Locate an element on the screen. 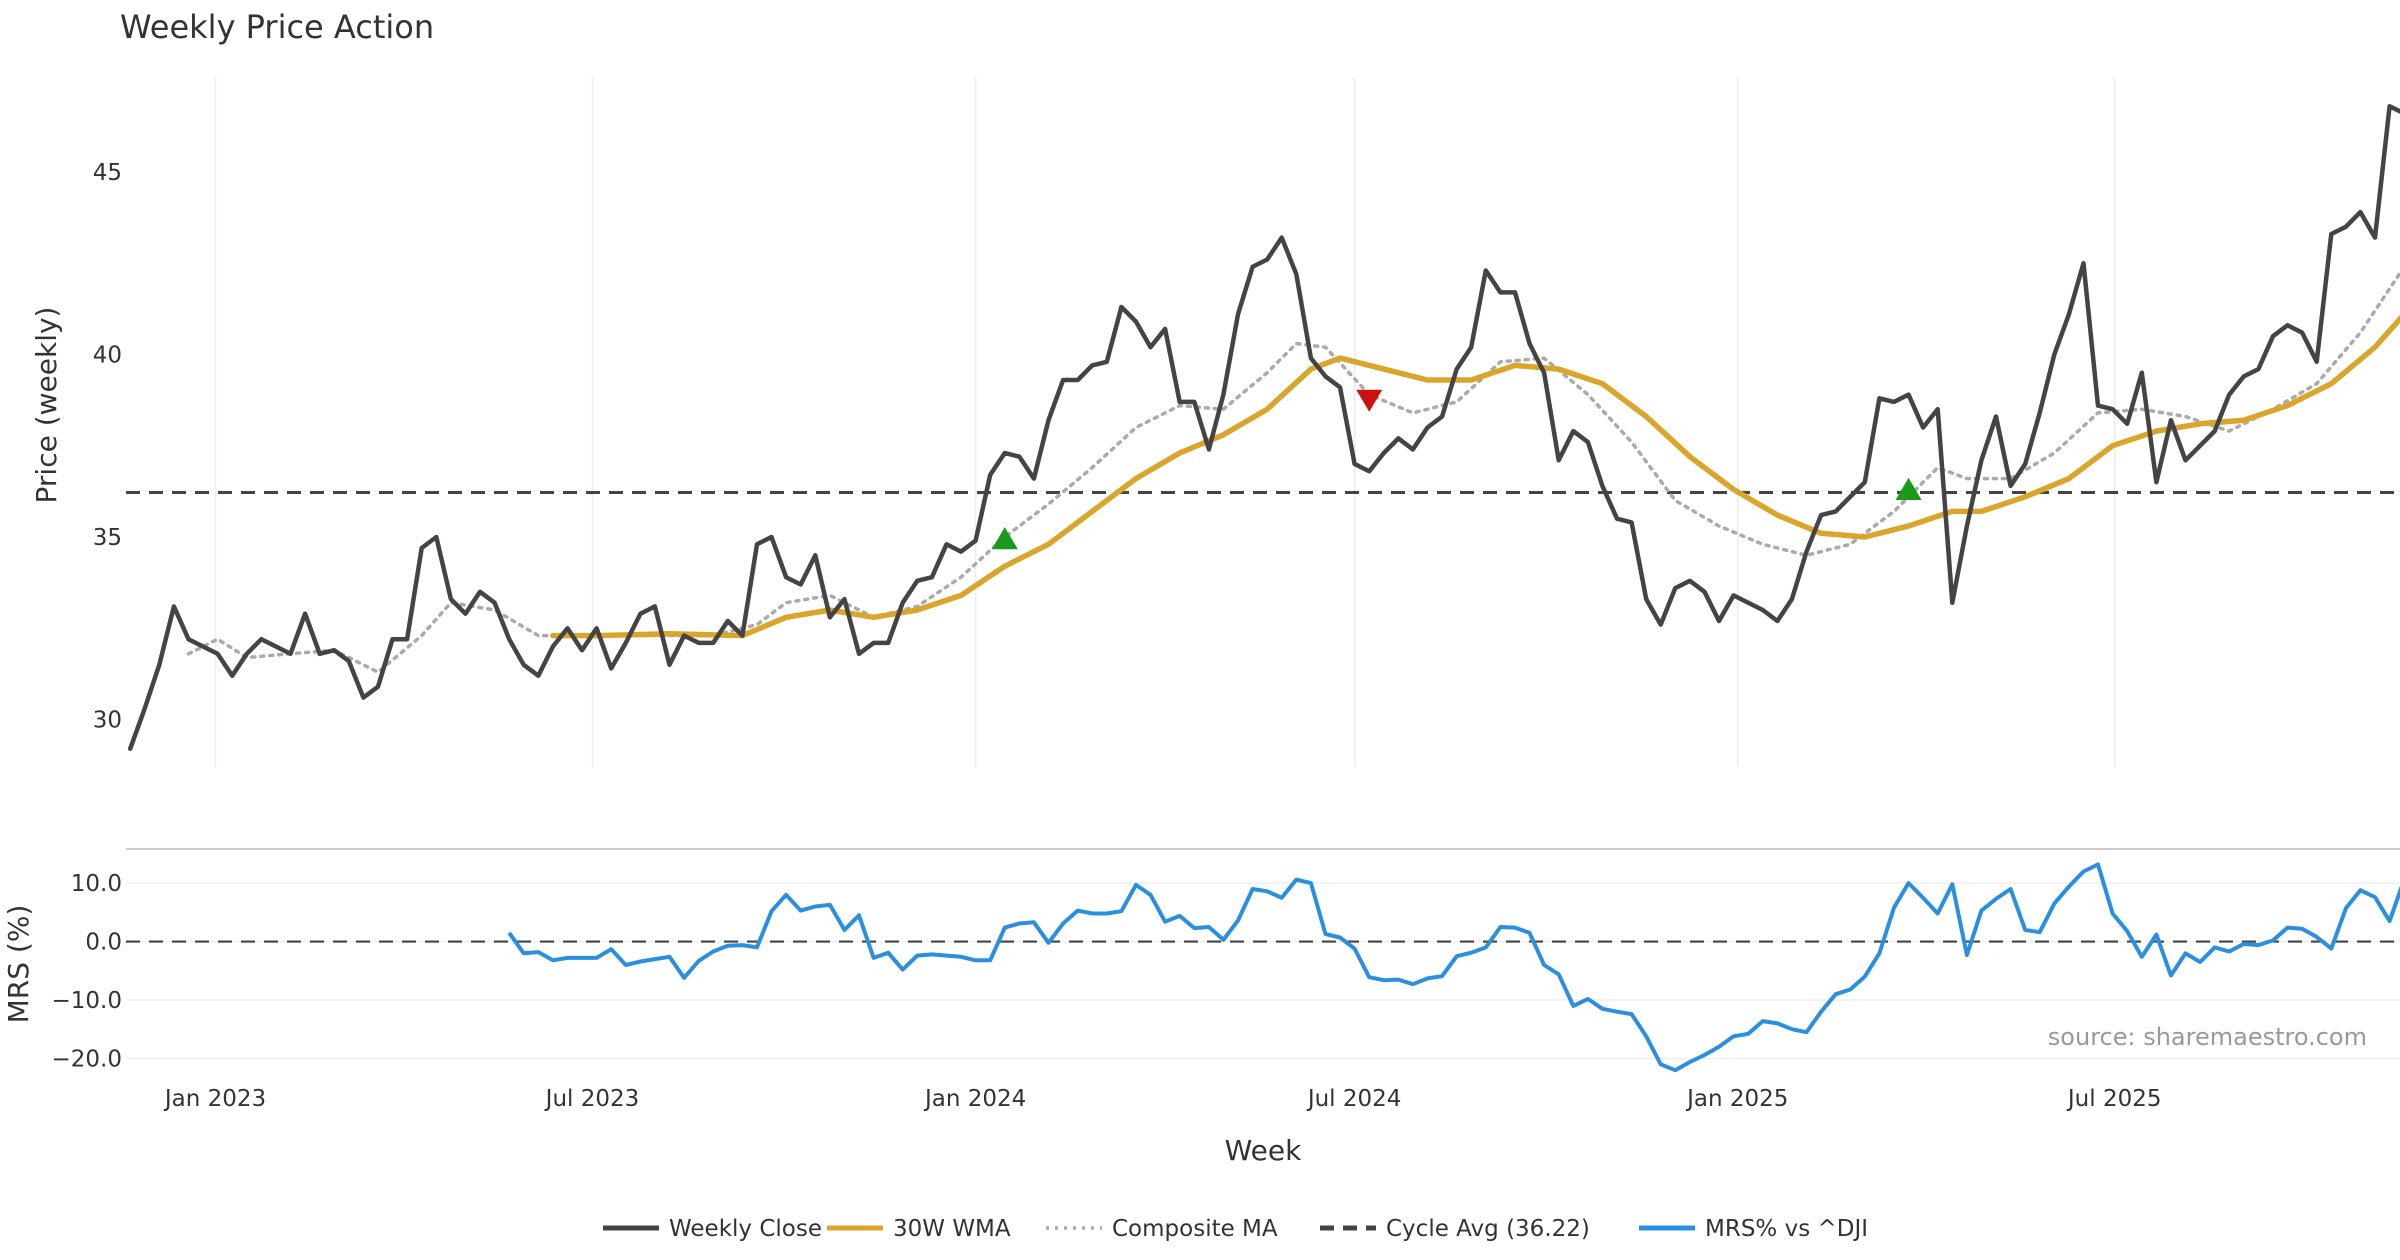  x-tick-label: Jan 2024 is located at coordinates (974, 1099).